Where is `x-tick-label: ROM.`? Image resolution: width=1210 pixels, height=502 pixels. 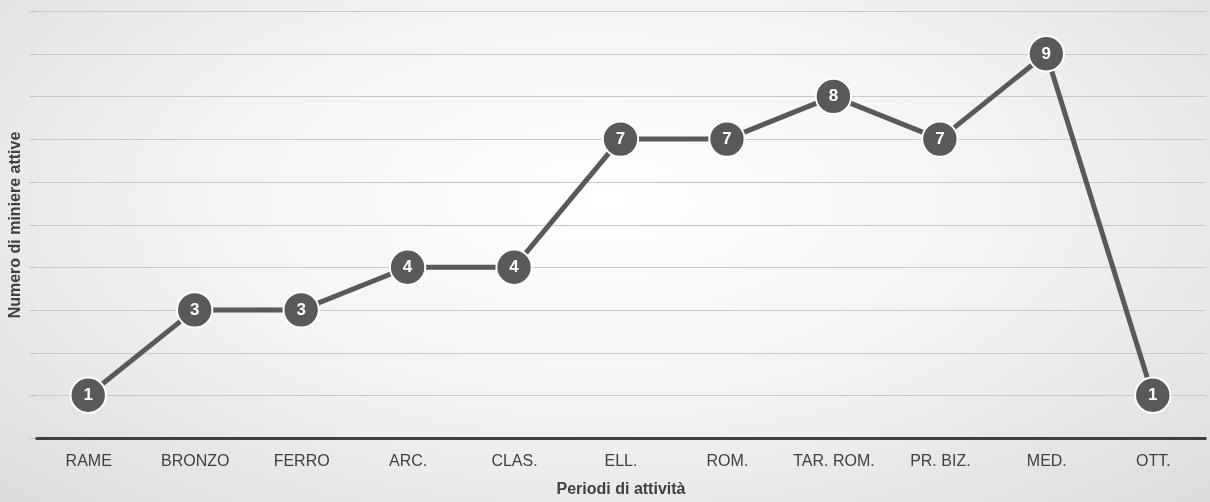
x-tick-label: ROM. is located at coordinates (727, 460).